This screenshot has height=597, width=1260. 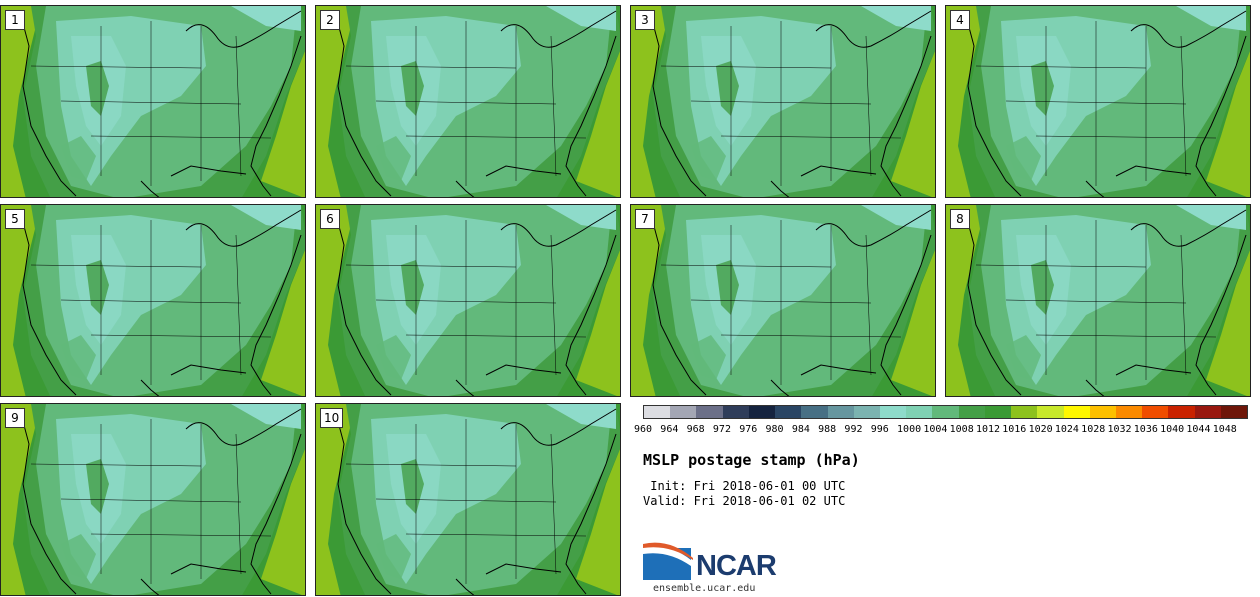 I want to click on colorbar-tick: 988, so click(x=827, y=429).